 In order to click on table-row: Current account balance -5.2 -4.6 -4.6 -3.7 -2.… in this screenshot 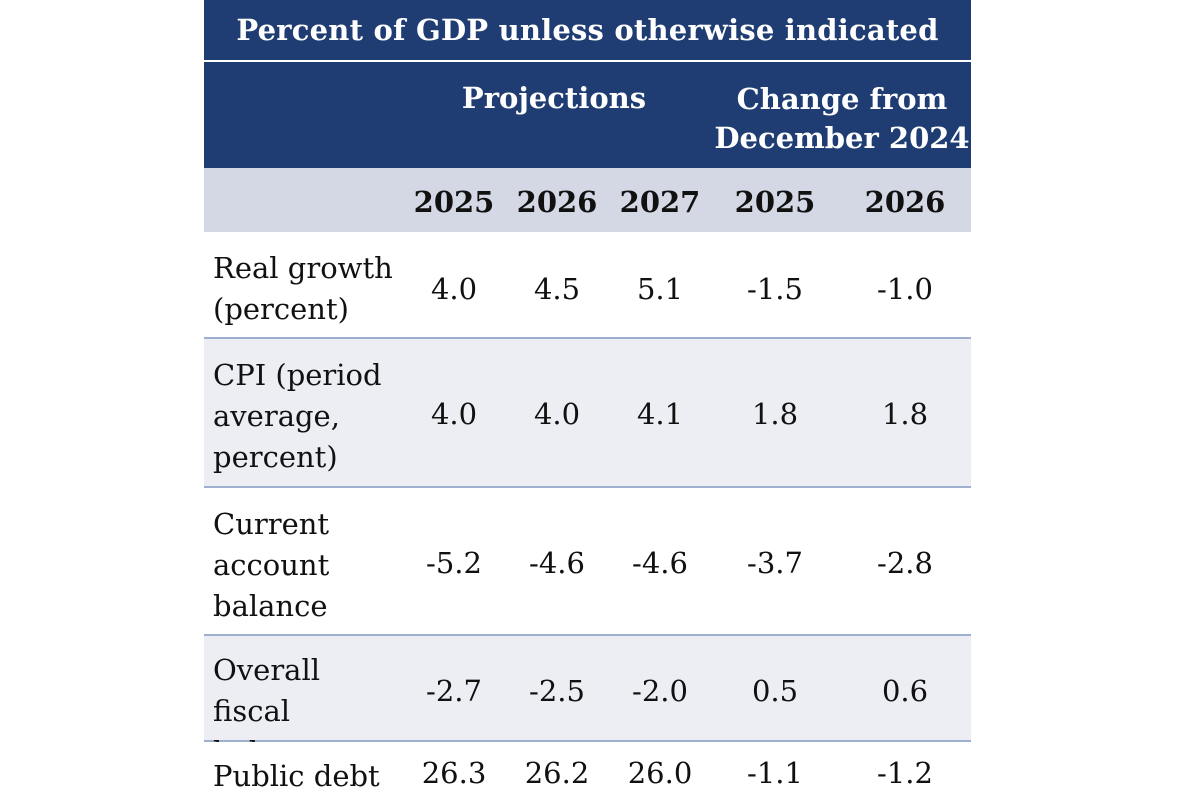, I will do `click(587, 562)`.